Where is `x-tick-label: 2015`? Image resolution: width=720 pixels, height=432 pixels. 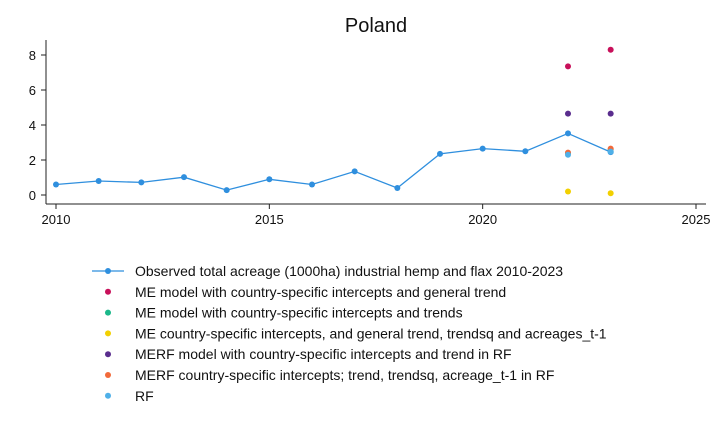 x-tick-label: 2015 is located at coordinates (269, 219).